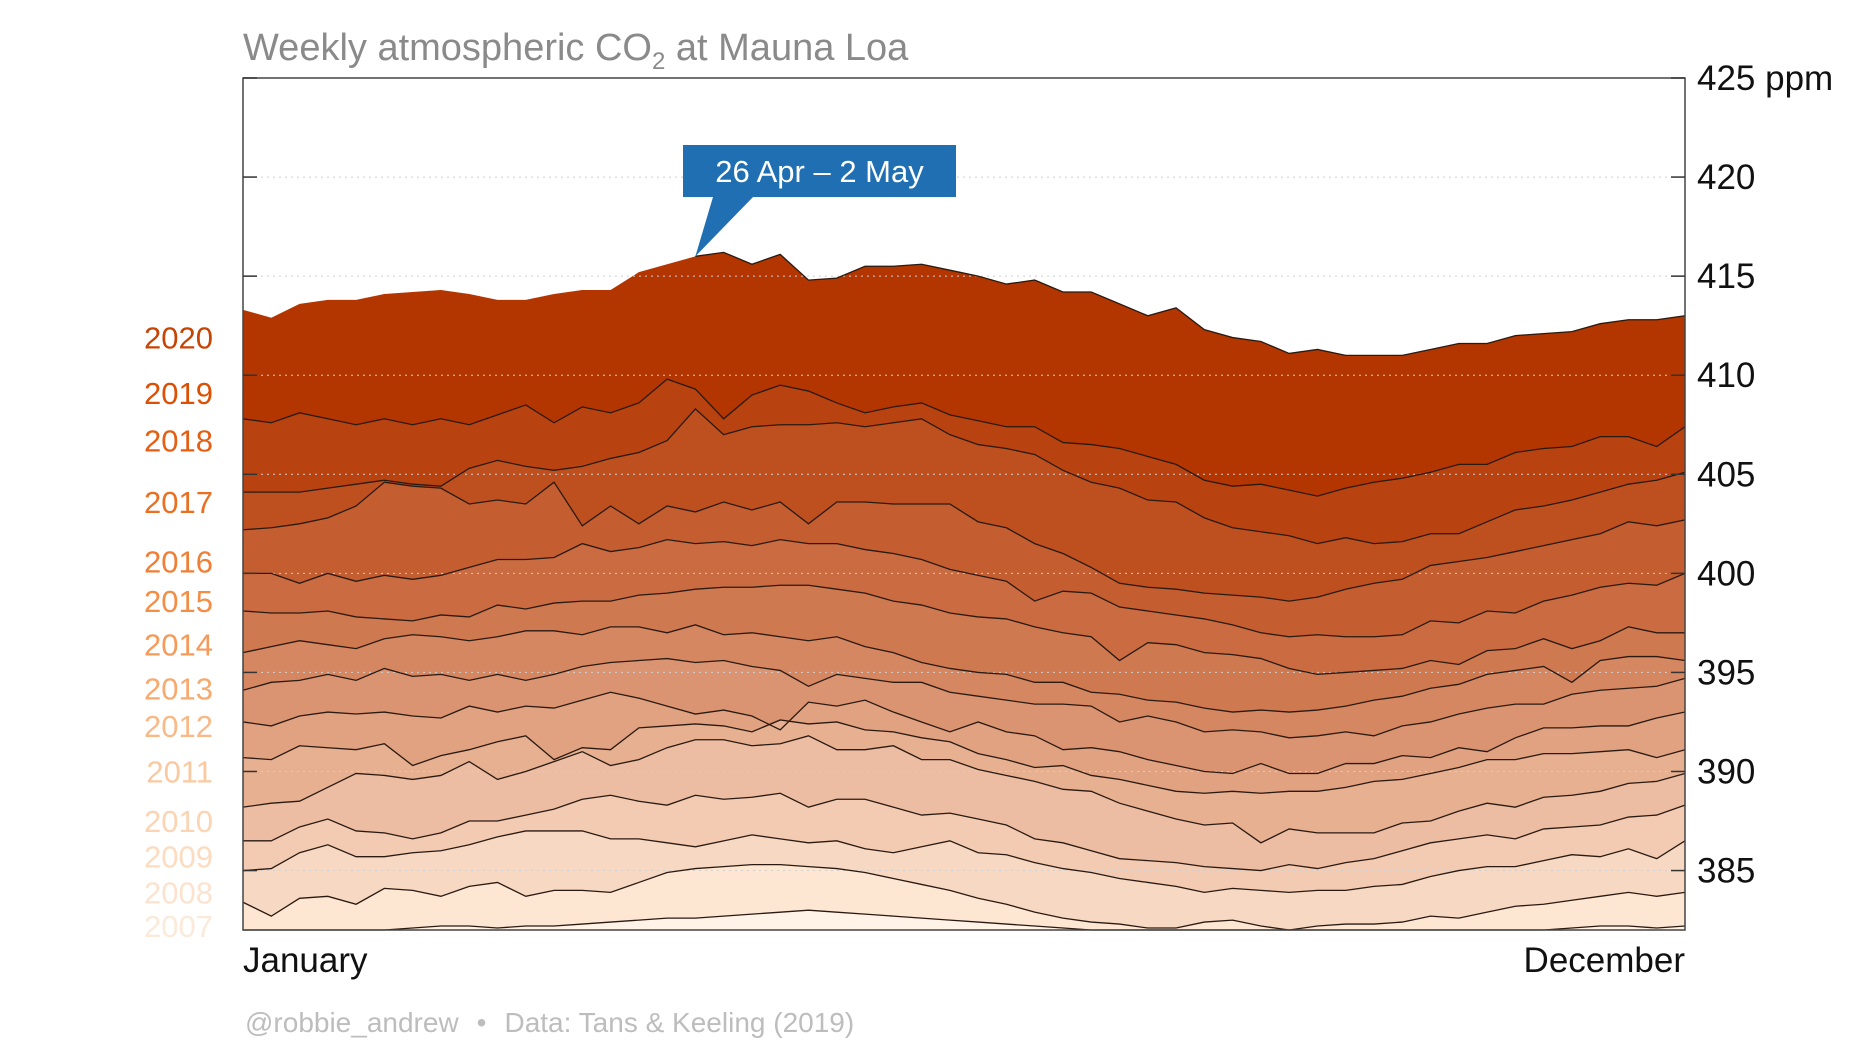 This screenshot has width=1852, height=1042. What do you see at coordinates (1726, 474) in the screenshot?
I see `y-tick-label-405: 405` at bounding box center [1726, 474].